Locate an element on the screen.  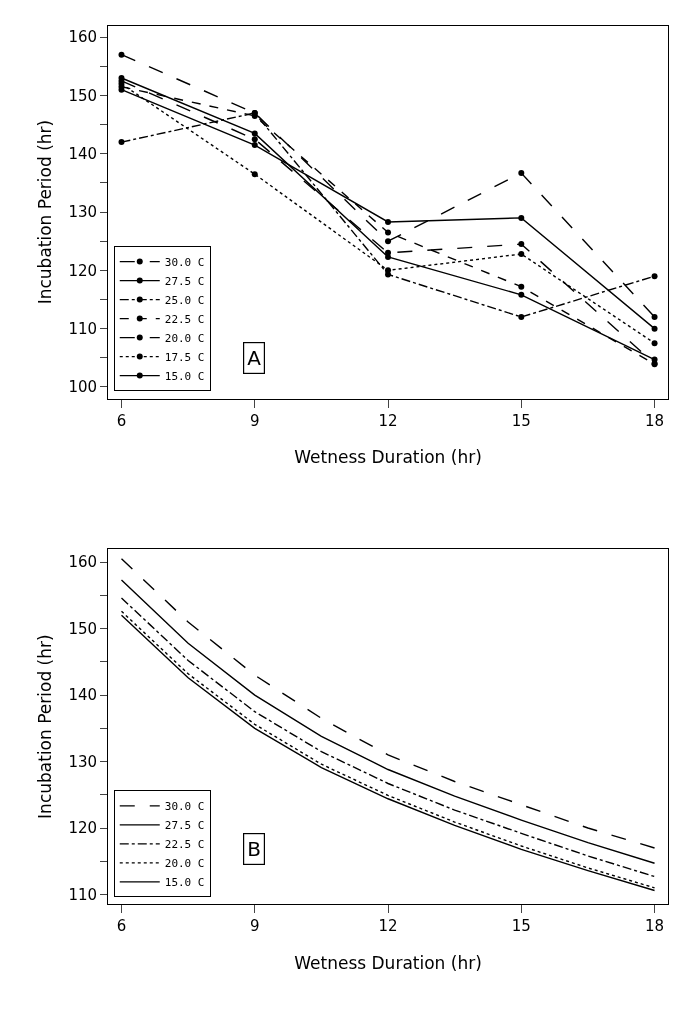
y-tick-label: 100 is located at coordinates (83, 387).